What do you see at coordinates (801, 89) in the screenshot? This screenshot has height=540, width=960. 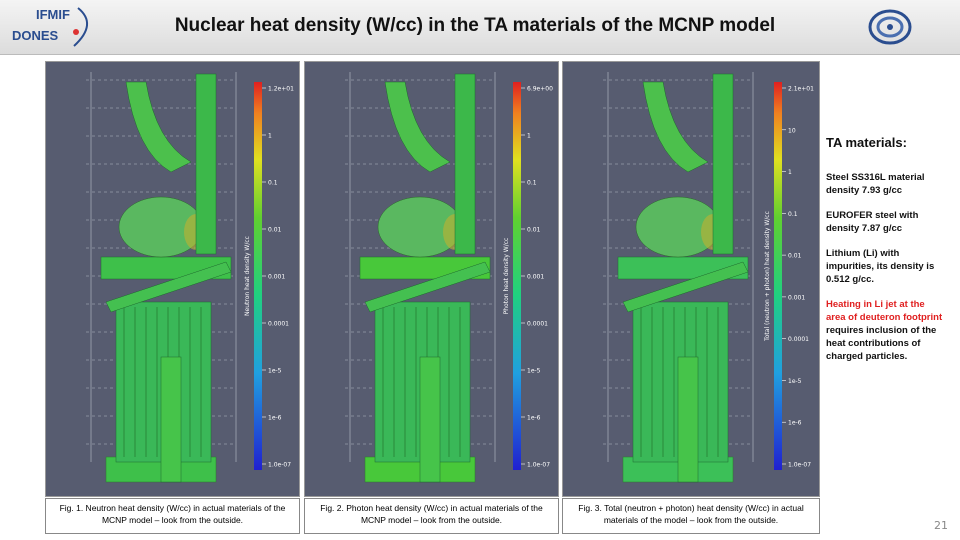 I see `colorbar-tick-label: 2.1e+01` at bounding box center [801, 89].